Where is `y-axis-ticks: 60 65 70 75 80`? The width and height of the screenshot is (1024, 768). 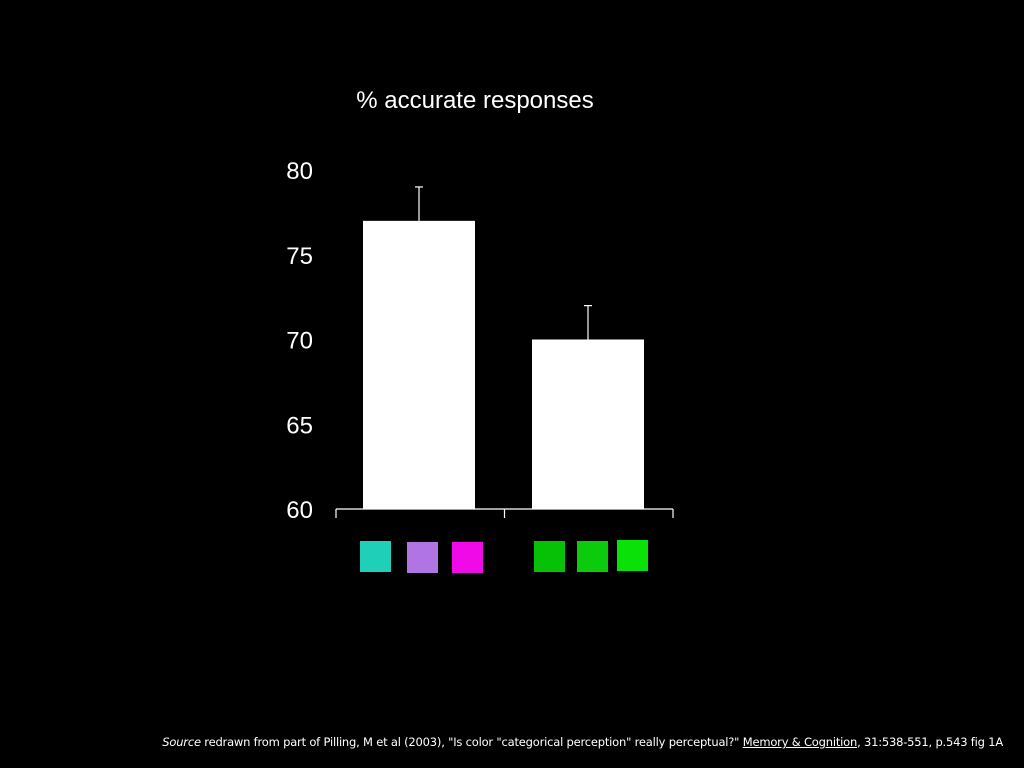
y-axis-ticks: 60 65 70 75 80 is located at coordinates (299, 341).